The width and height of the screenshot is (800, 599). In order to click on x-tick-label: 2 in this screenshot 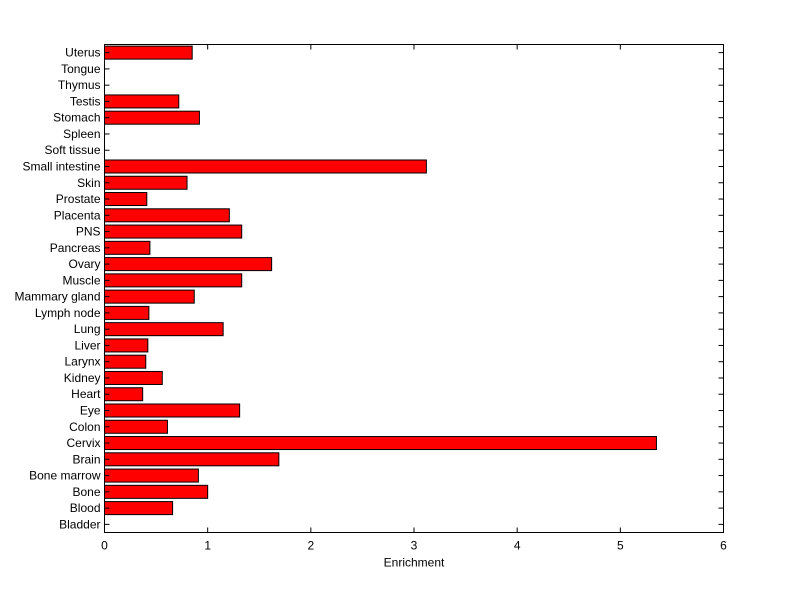, I will do `click(310, 546)`.